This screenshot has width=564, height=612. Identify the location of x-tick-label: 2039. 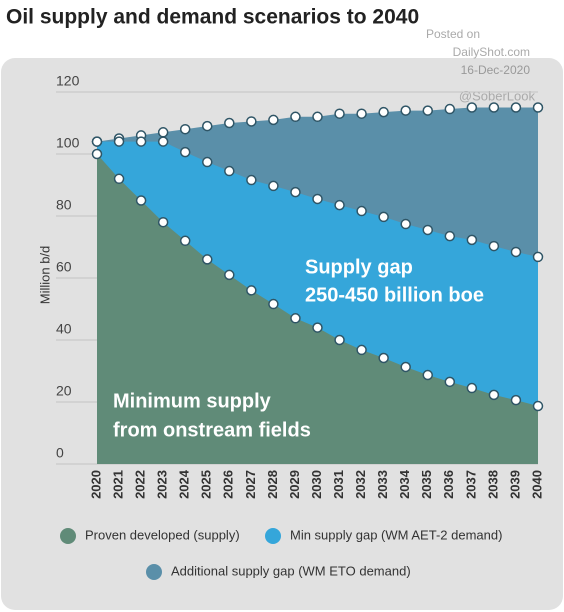
(514, 484).